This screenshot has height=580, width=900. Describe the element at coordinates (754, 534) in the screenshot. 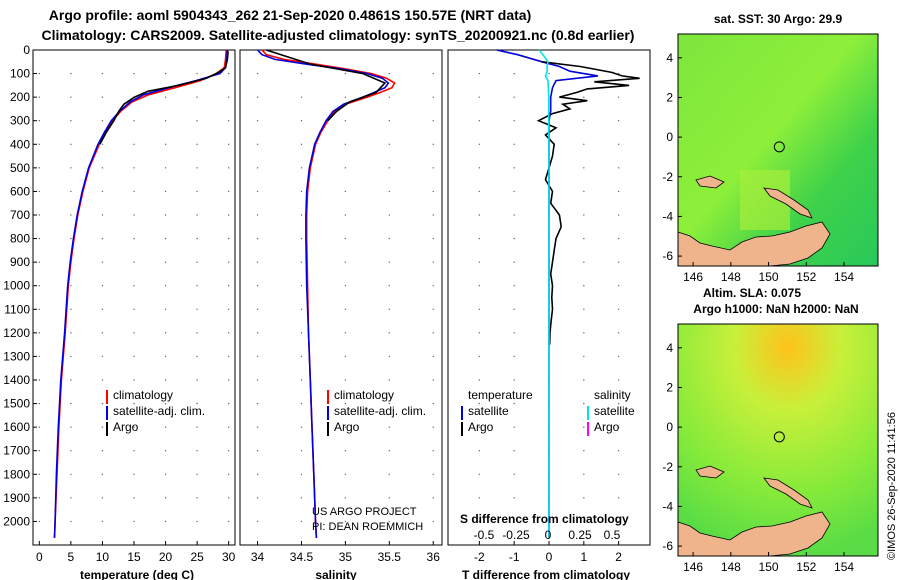

I see `sla-map-land` at that location.